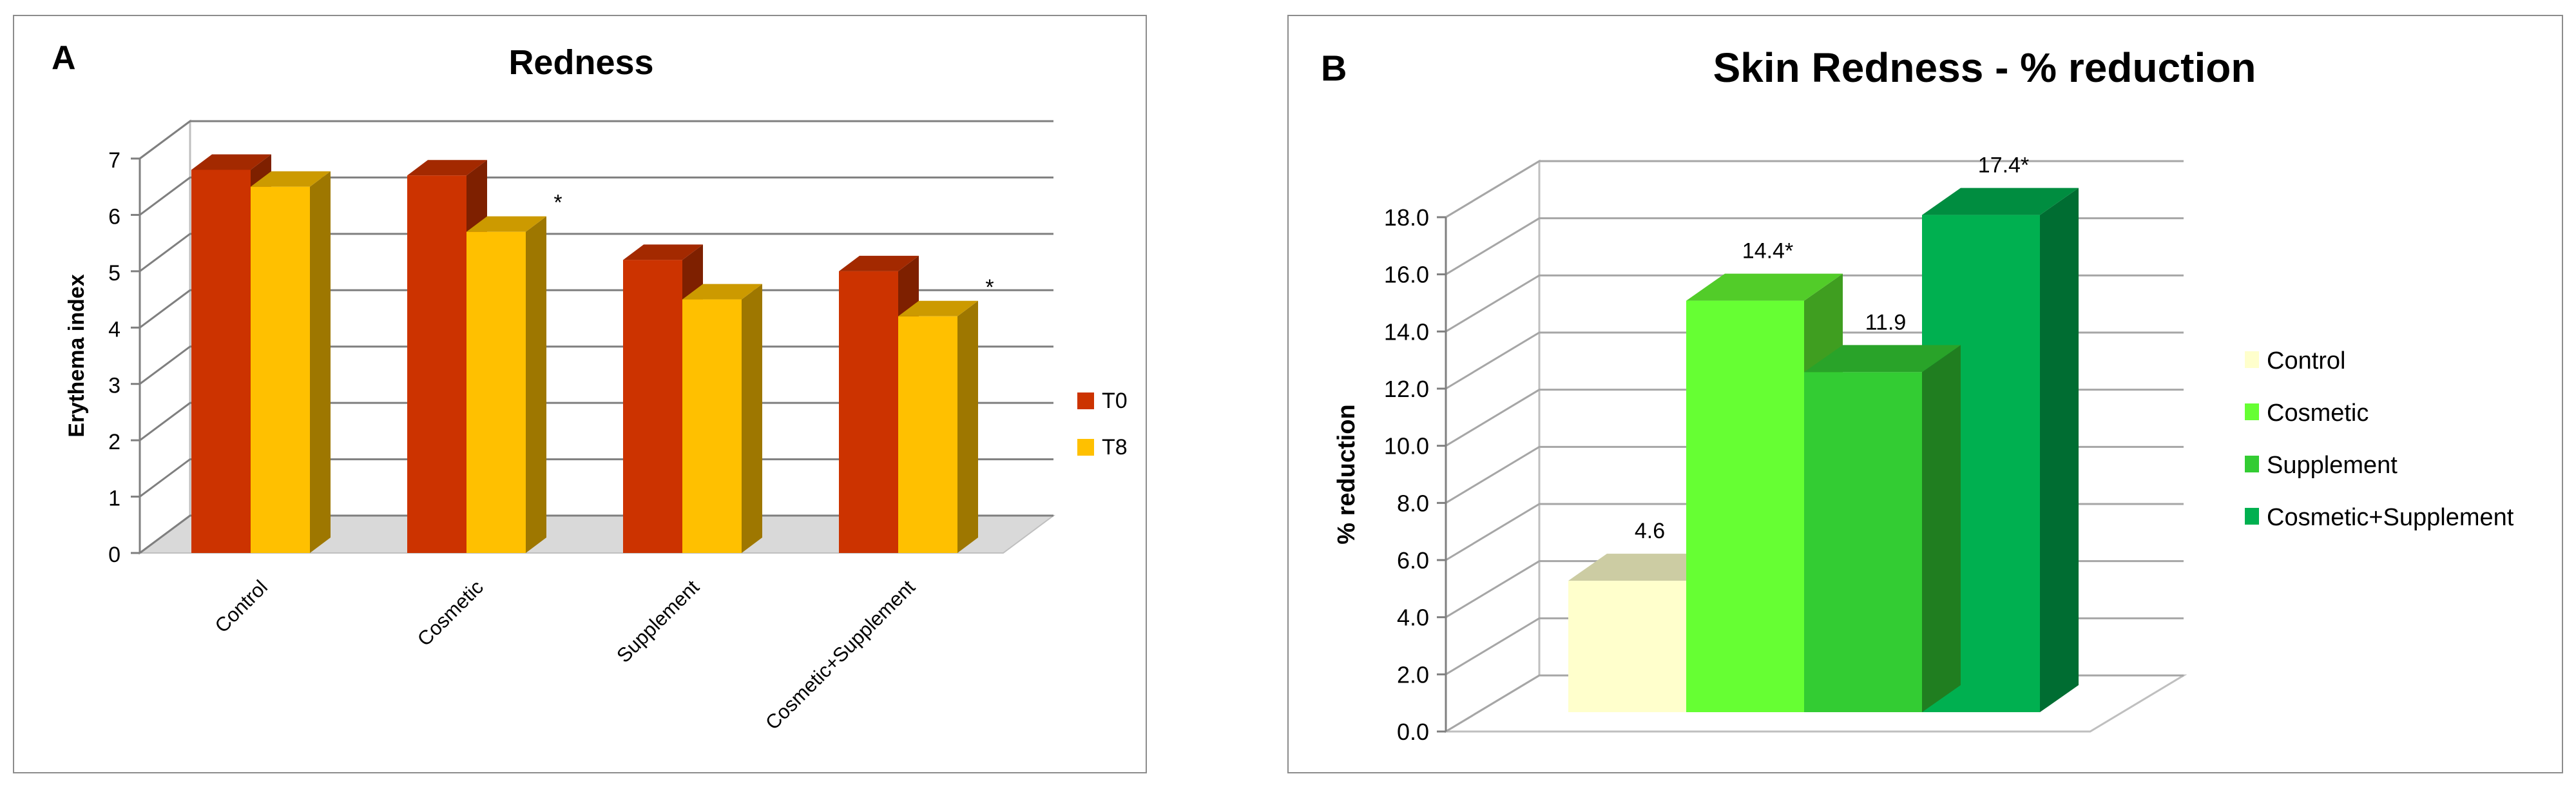  Describe the element at coordinates (1646, 568) in the screenshot. I see `bar-control-top` at that location.